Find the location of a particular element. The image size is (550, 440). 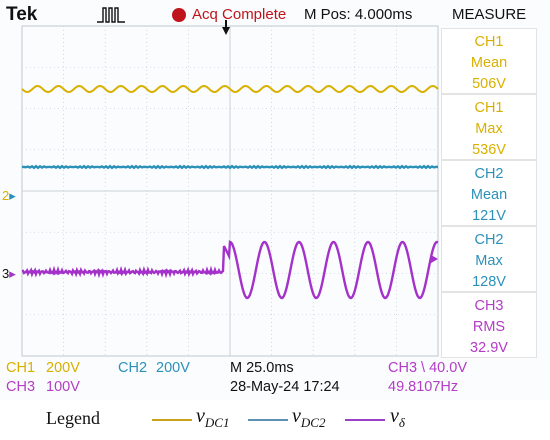

measure-ch1-mean: CH1 Mean 506V is located at coordinates (489, 61).